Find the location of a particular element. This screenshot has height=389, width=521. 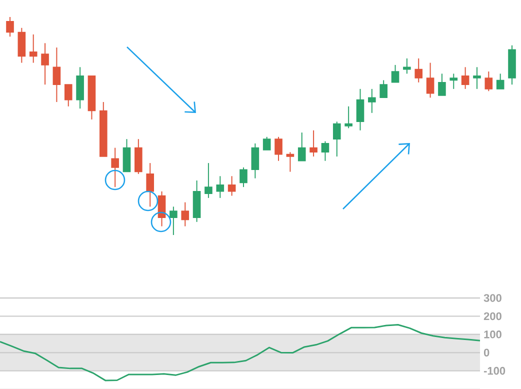

y-tick-label: -100 is located at coordinates (495, 370).